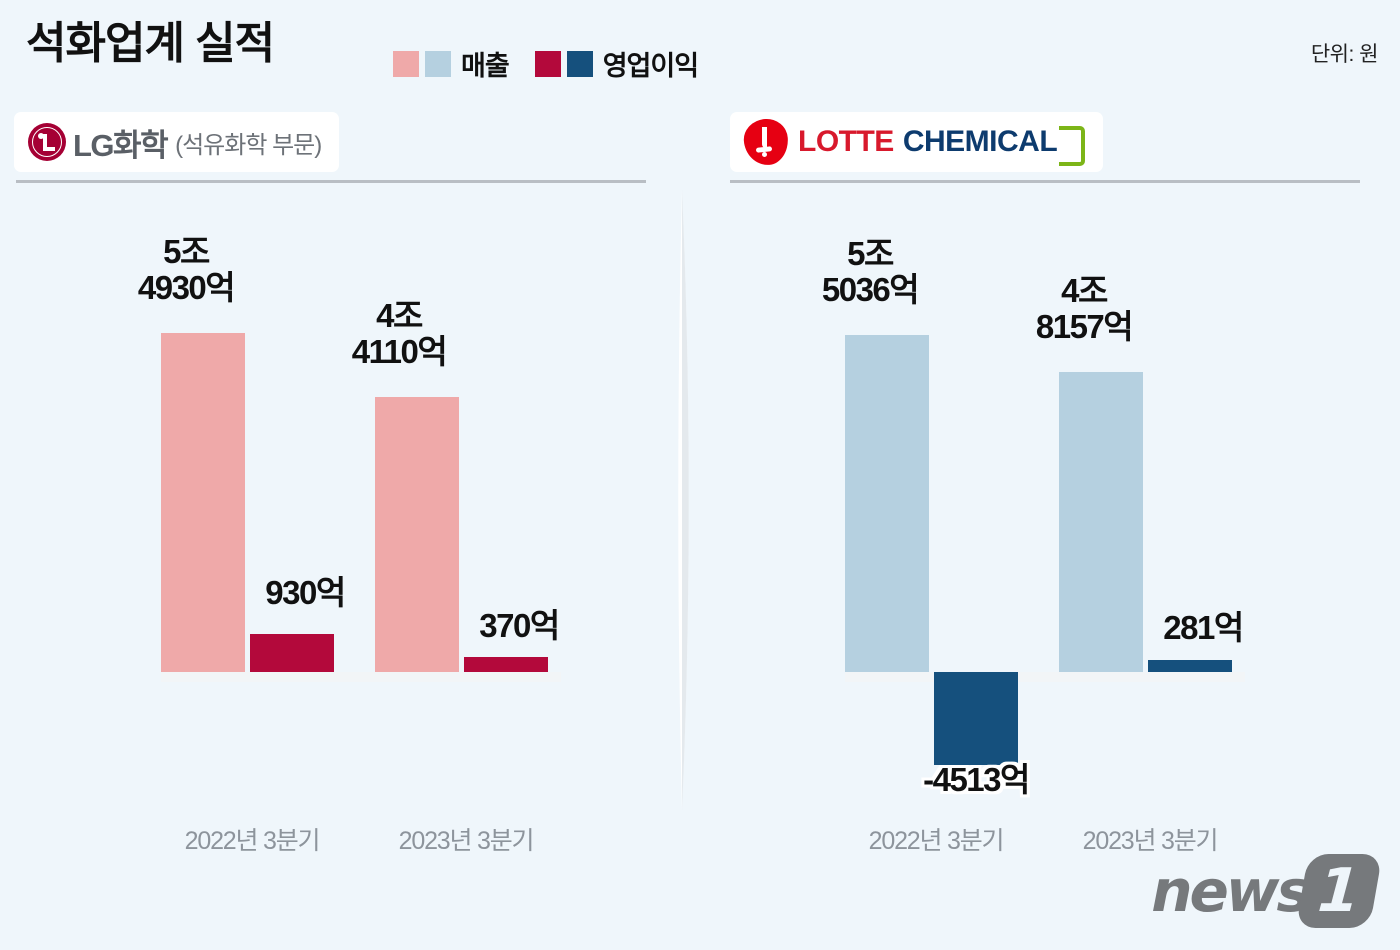  I want to click on bar-lotte-revenue-2022, so click(887, 503).